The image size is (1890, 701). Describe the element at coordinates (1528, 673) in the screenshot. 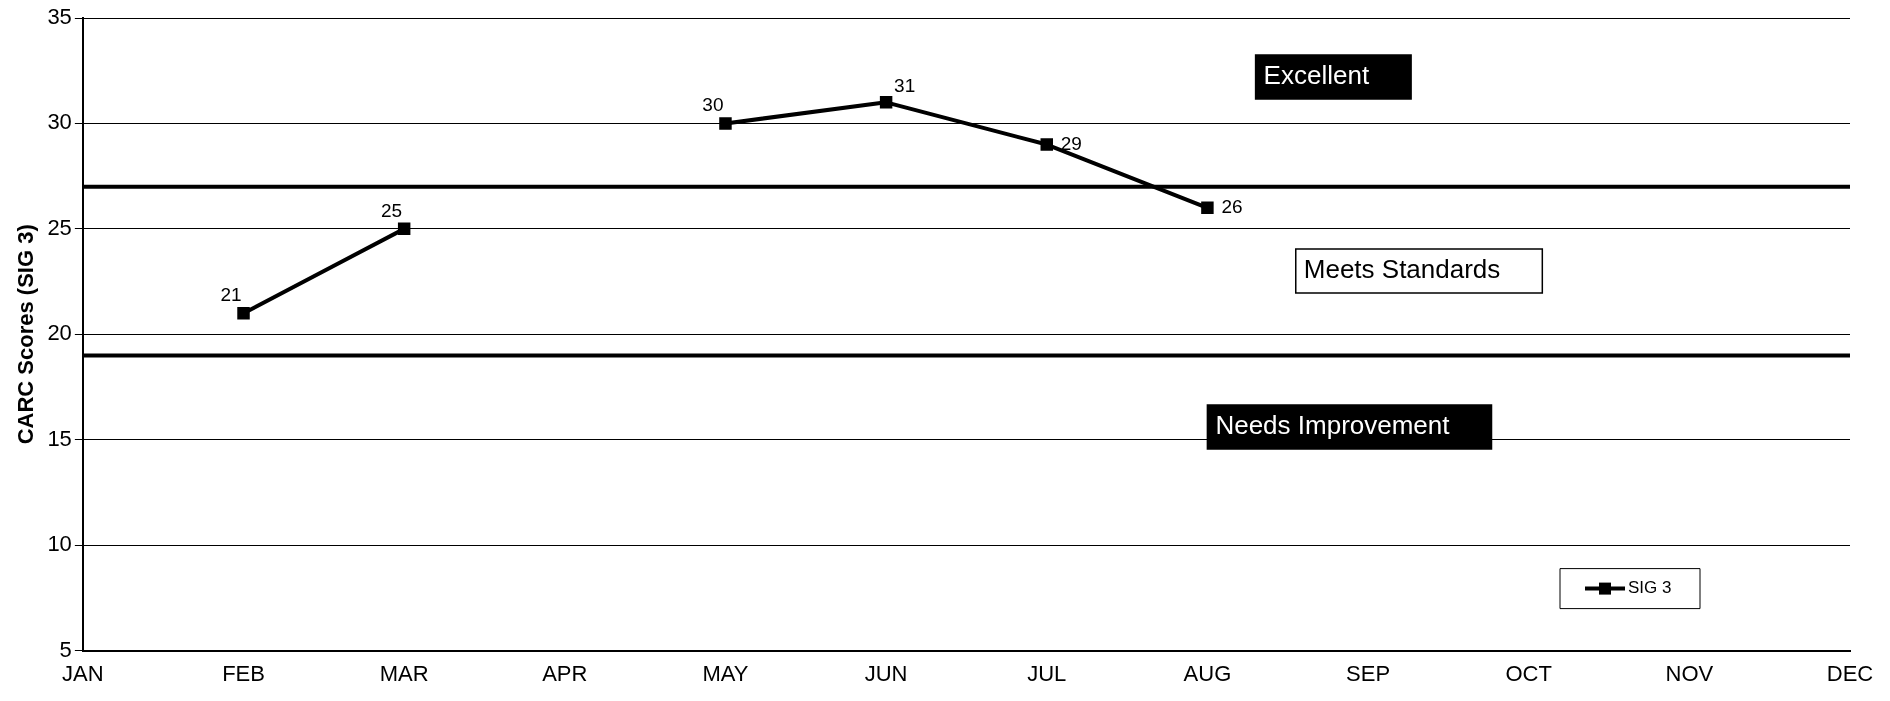

I see `x-tick-label: OCT` at that location.